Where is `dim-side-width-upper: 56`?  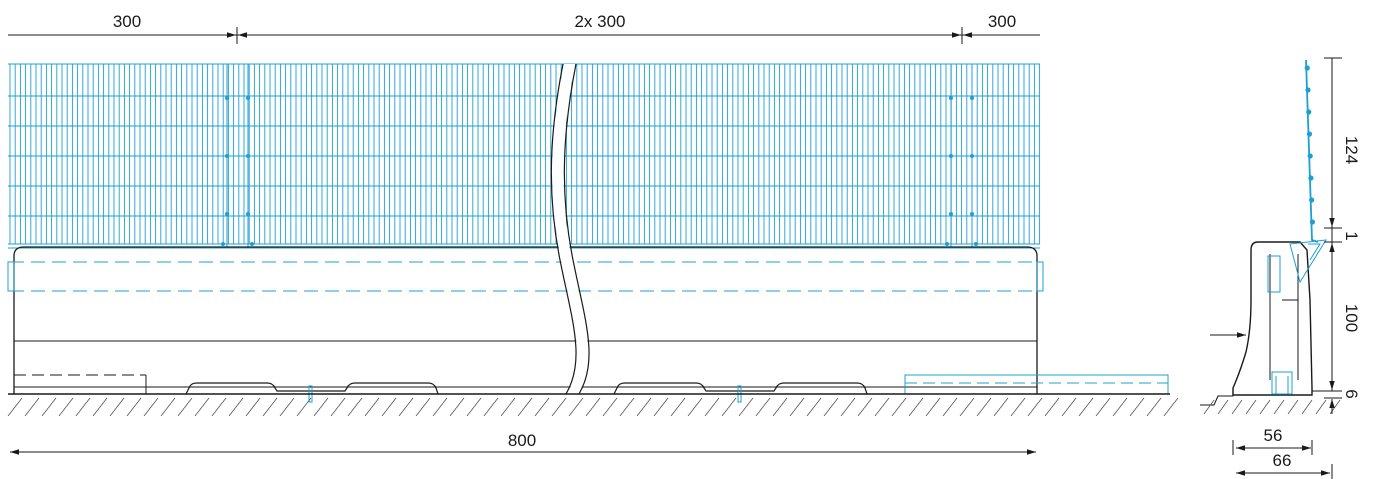
dim-side-width-upper: 56 is located at coordinates (1273, 435).